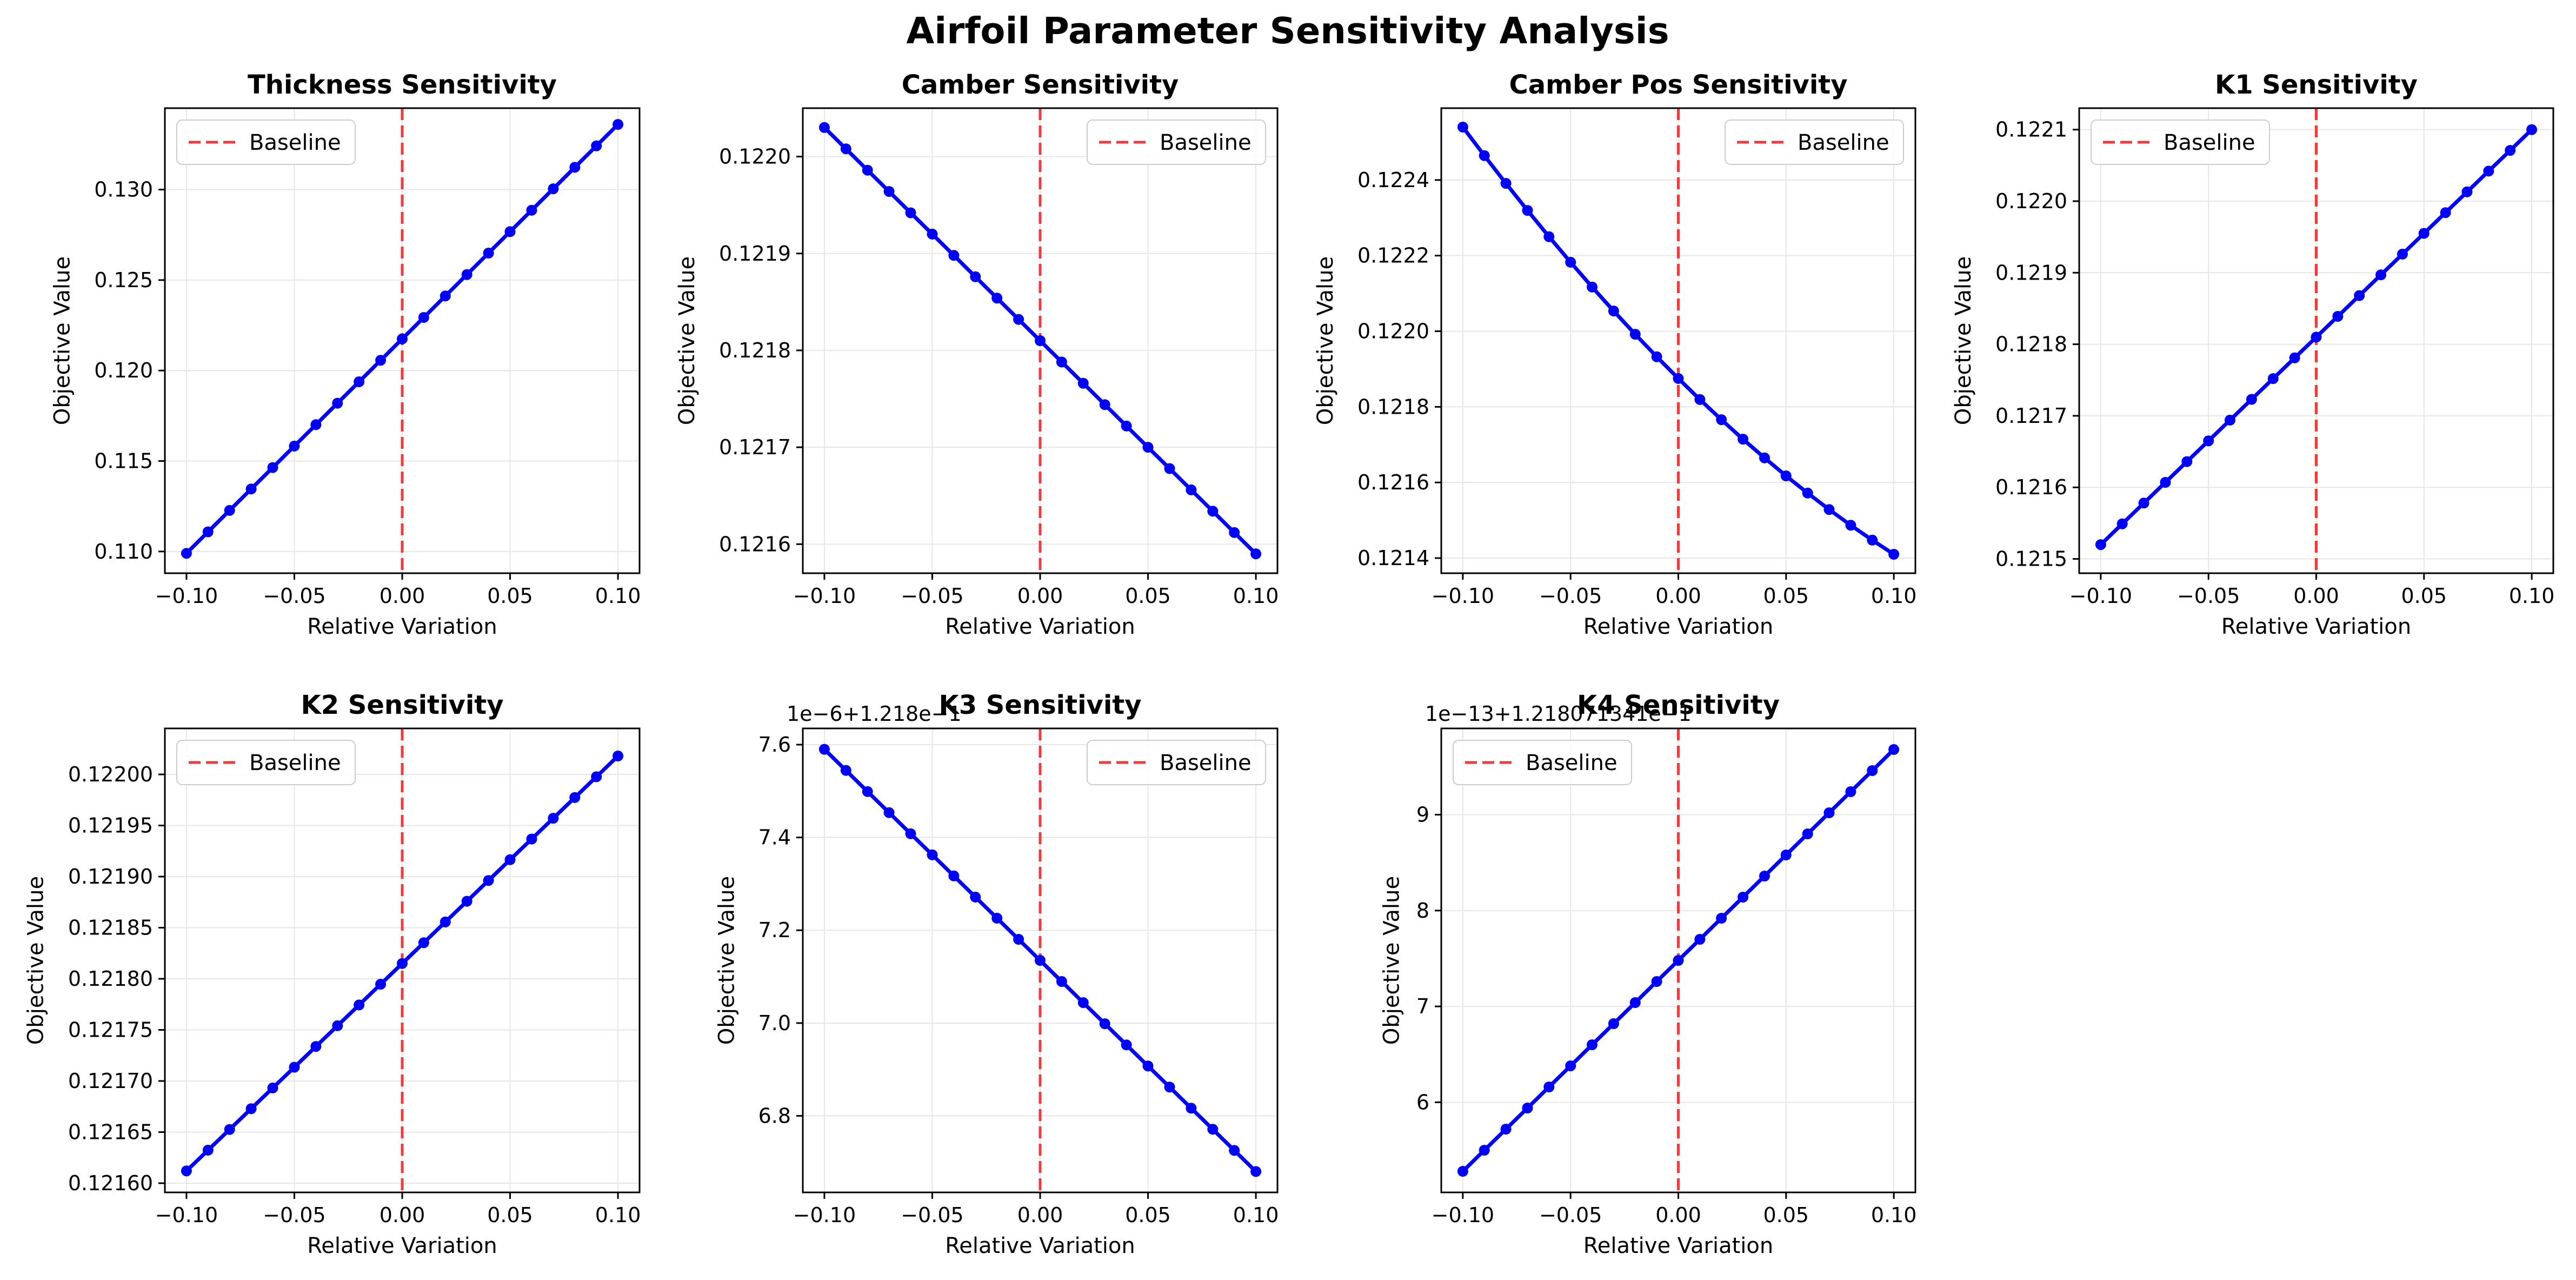 Image resolution: width=2576 pixels, height=1280 pixels. Describe the element at coordinates (123, 370) in the screenshot. I see `y-tick-label: 0.120` at that location.